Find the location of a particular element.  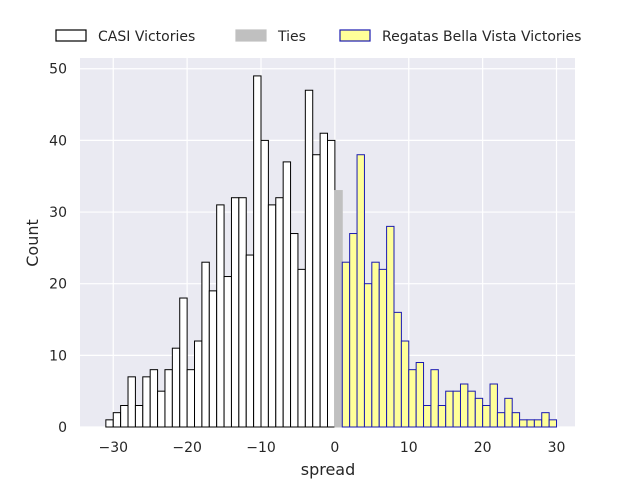

y-tick-label: 30 is located at coordinates (58, 213).